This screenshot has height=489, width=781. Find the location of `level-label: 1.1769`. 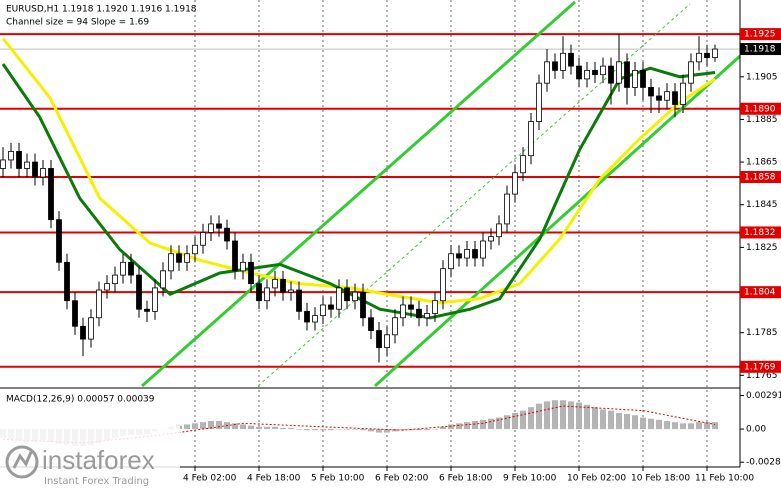

level-label: 1.1769 is located at coordinates (760, 367).